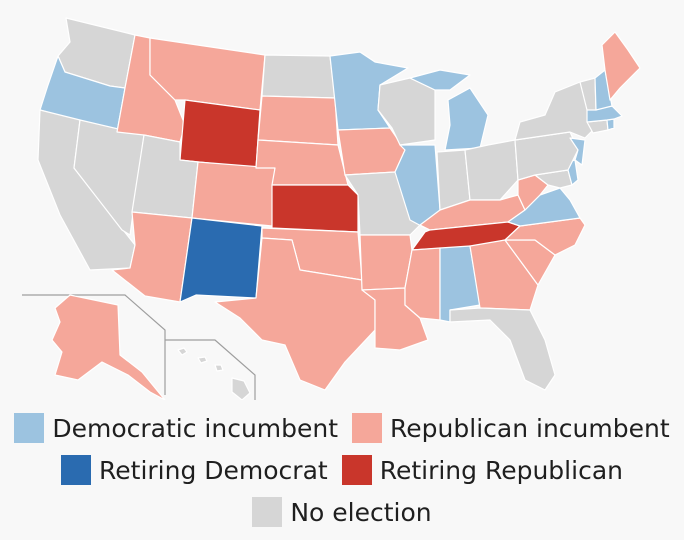 Image resolution: width=684 pixels, height=540 pixels. Describe the element at coordinates (195, 428) in the screenshot. I see `legend-label: Democratic incumbent` at that location.